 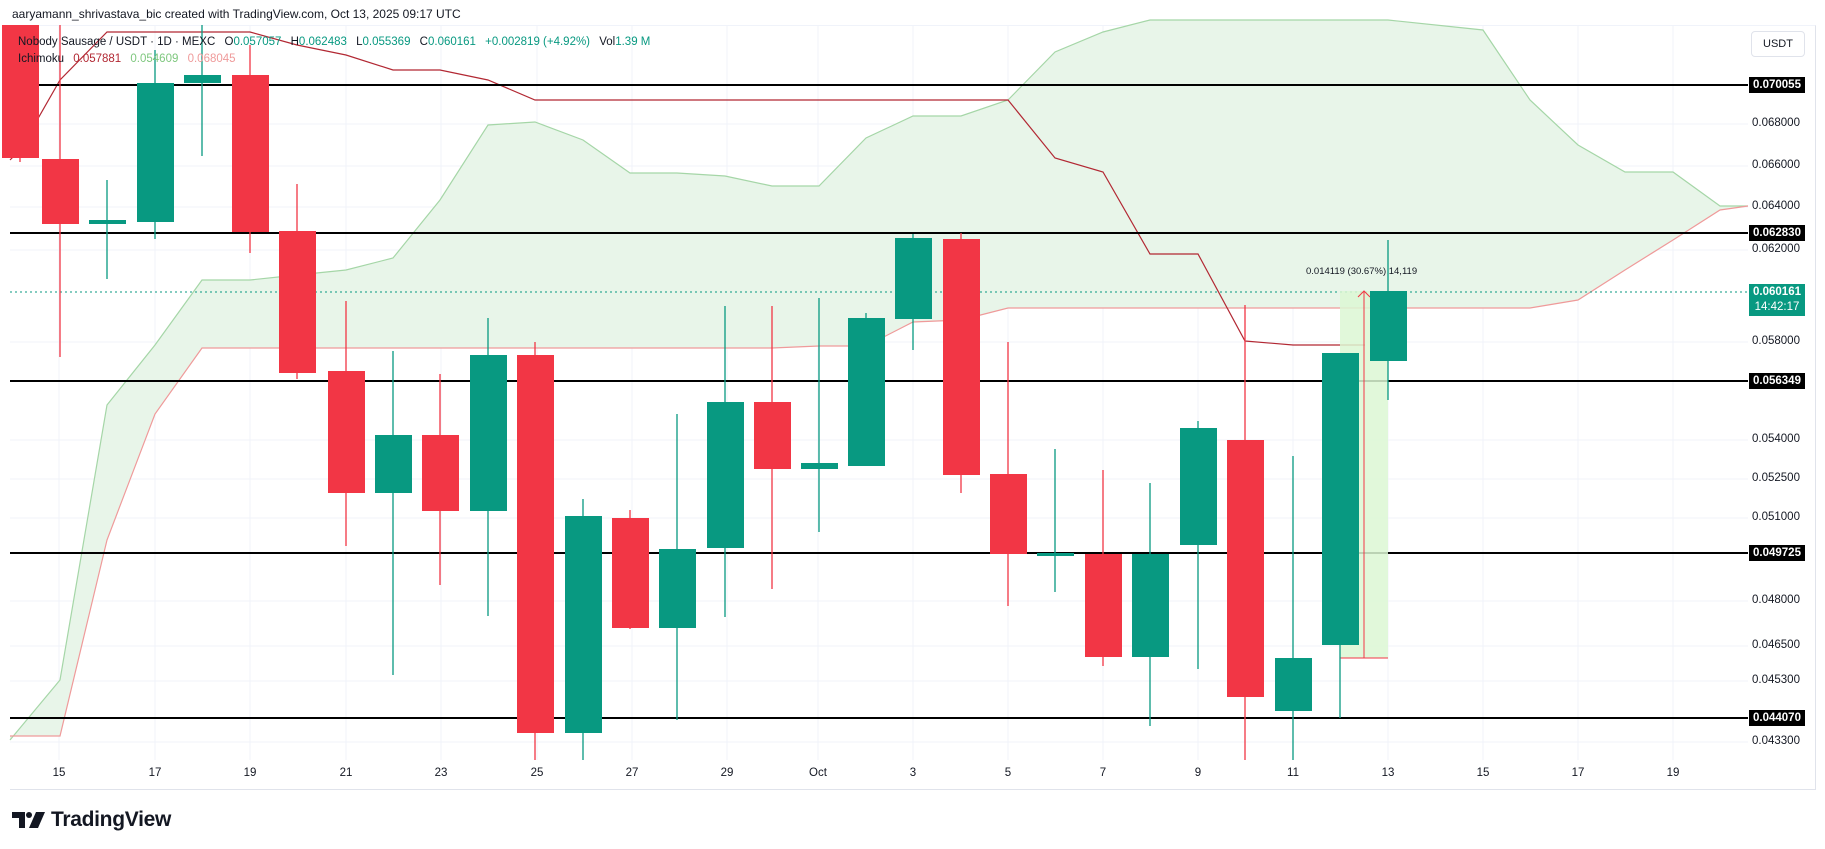 I want to click on time-axis-tick: 7, so click(x=1103, y=773).